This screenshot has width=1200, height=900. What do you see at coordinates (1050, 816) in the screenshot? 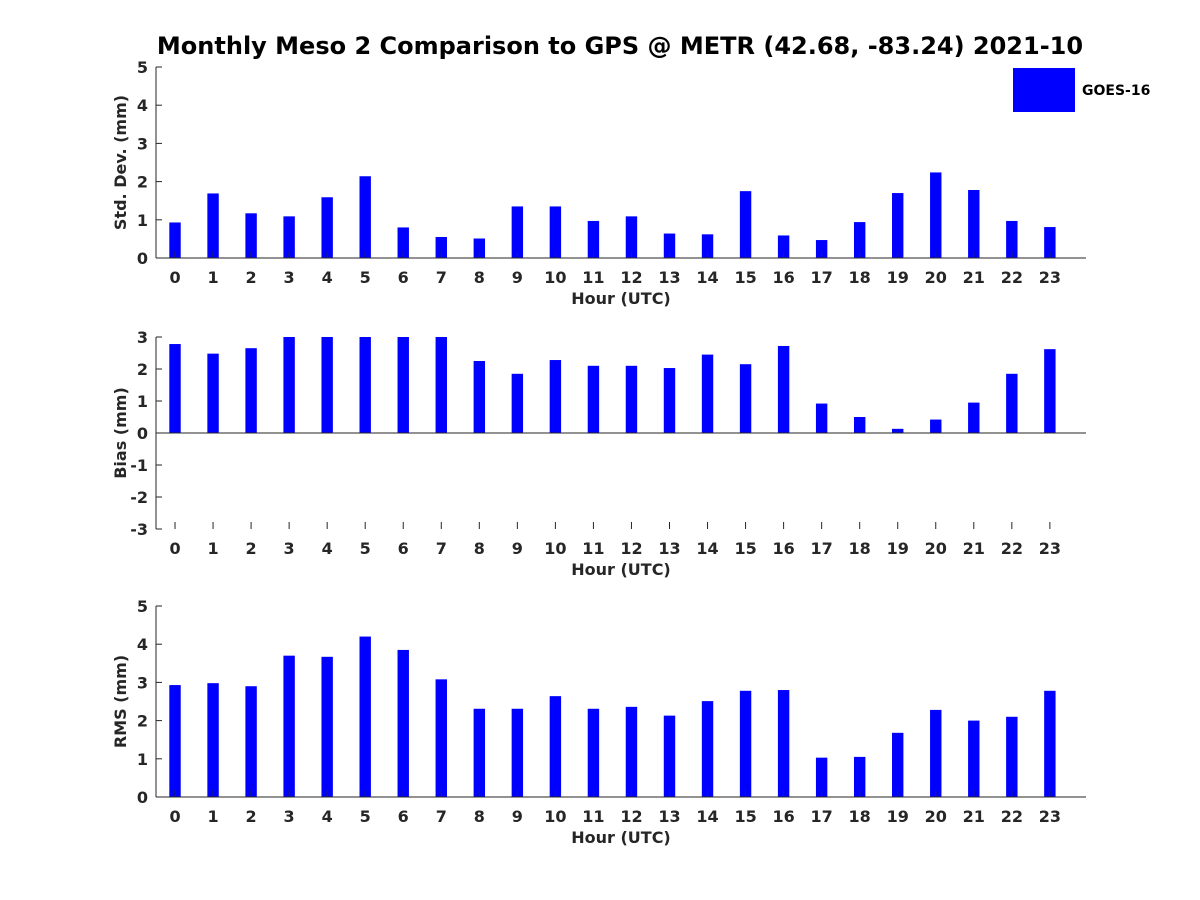
I see `x-tick-label-rms: 23` at bounding box center [1050, 816].